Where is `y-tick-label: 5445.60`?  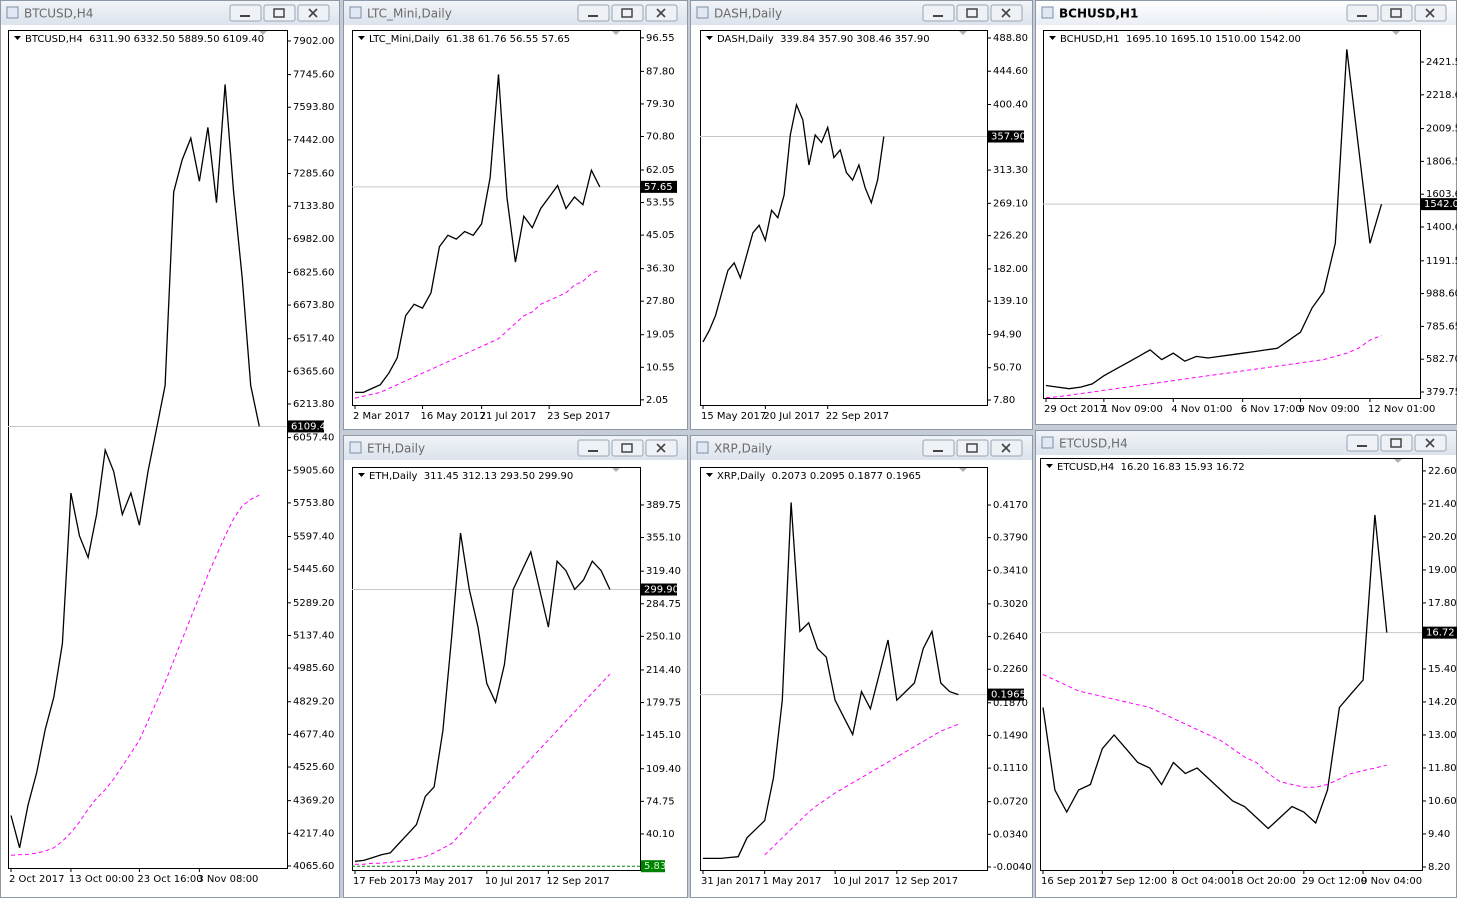
y-tick-label: 5445.60 is located at coordinates (313, 569).